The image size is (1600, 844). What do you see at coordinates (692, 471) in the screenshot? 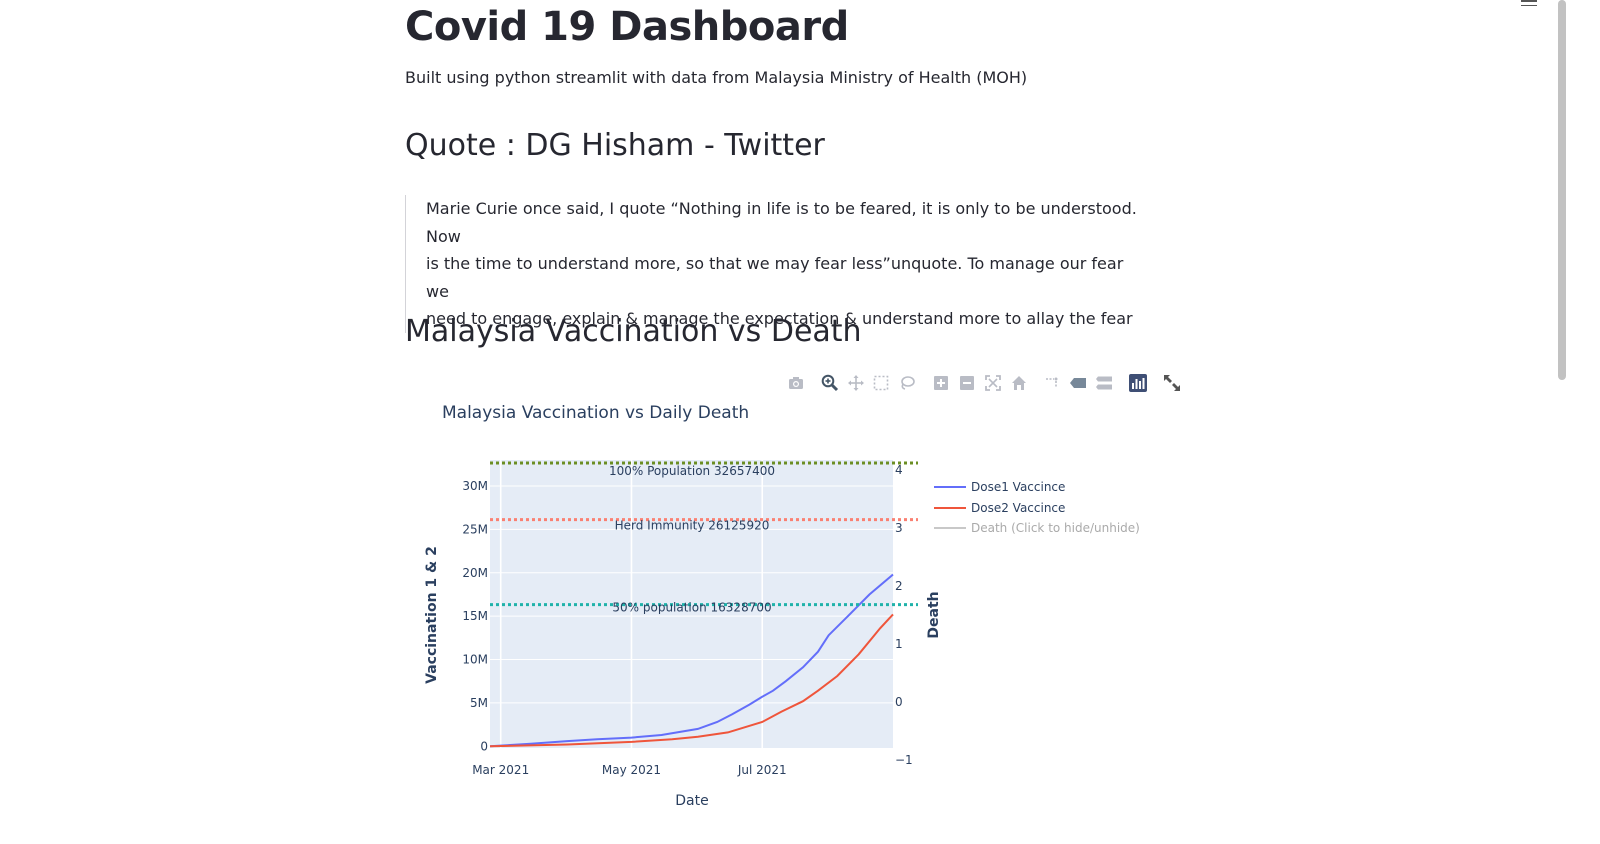
I see `reference-line-label: 100% Population 32657400` at bounding box center [692, 471].